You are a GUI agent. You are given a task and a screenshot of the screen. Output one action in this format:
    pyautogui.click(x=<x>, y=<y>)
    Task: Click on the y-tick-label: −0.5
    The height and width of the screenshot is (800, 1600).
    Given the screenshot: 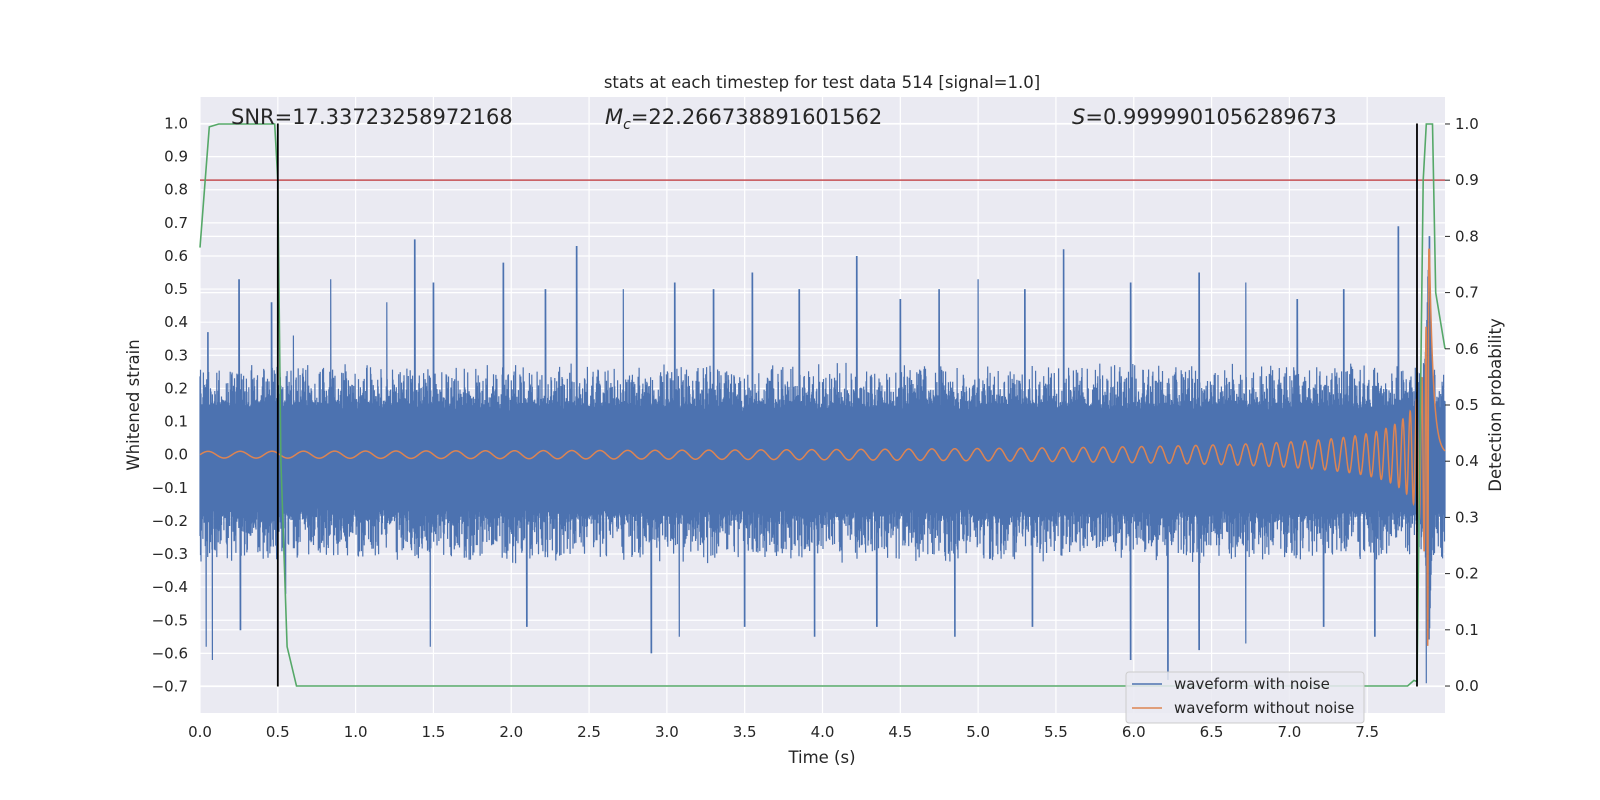 What is the action you would take?
    pyautogui.click(x=170, y=620)
    